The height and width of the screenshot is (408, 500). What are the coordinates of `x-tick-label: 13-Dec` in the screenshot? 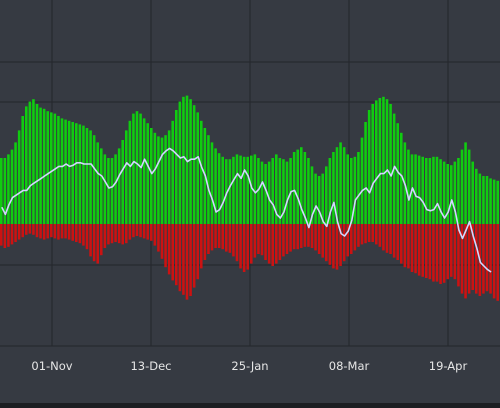 It's located at (150, 366).